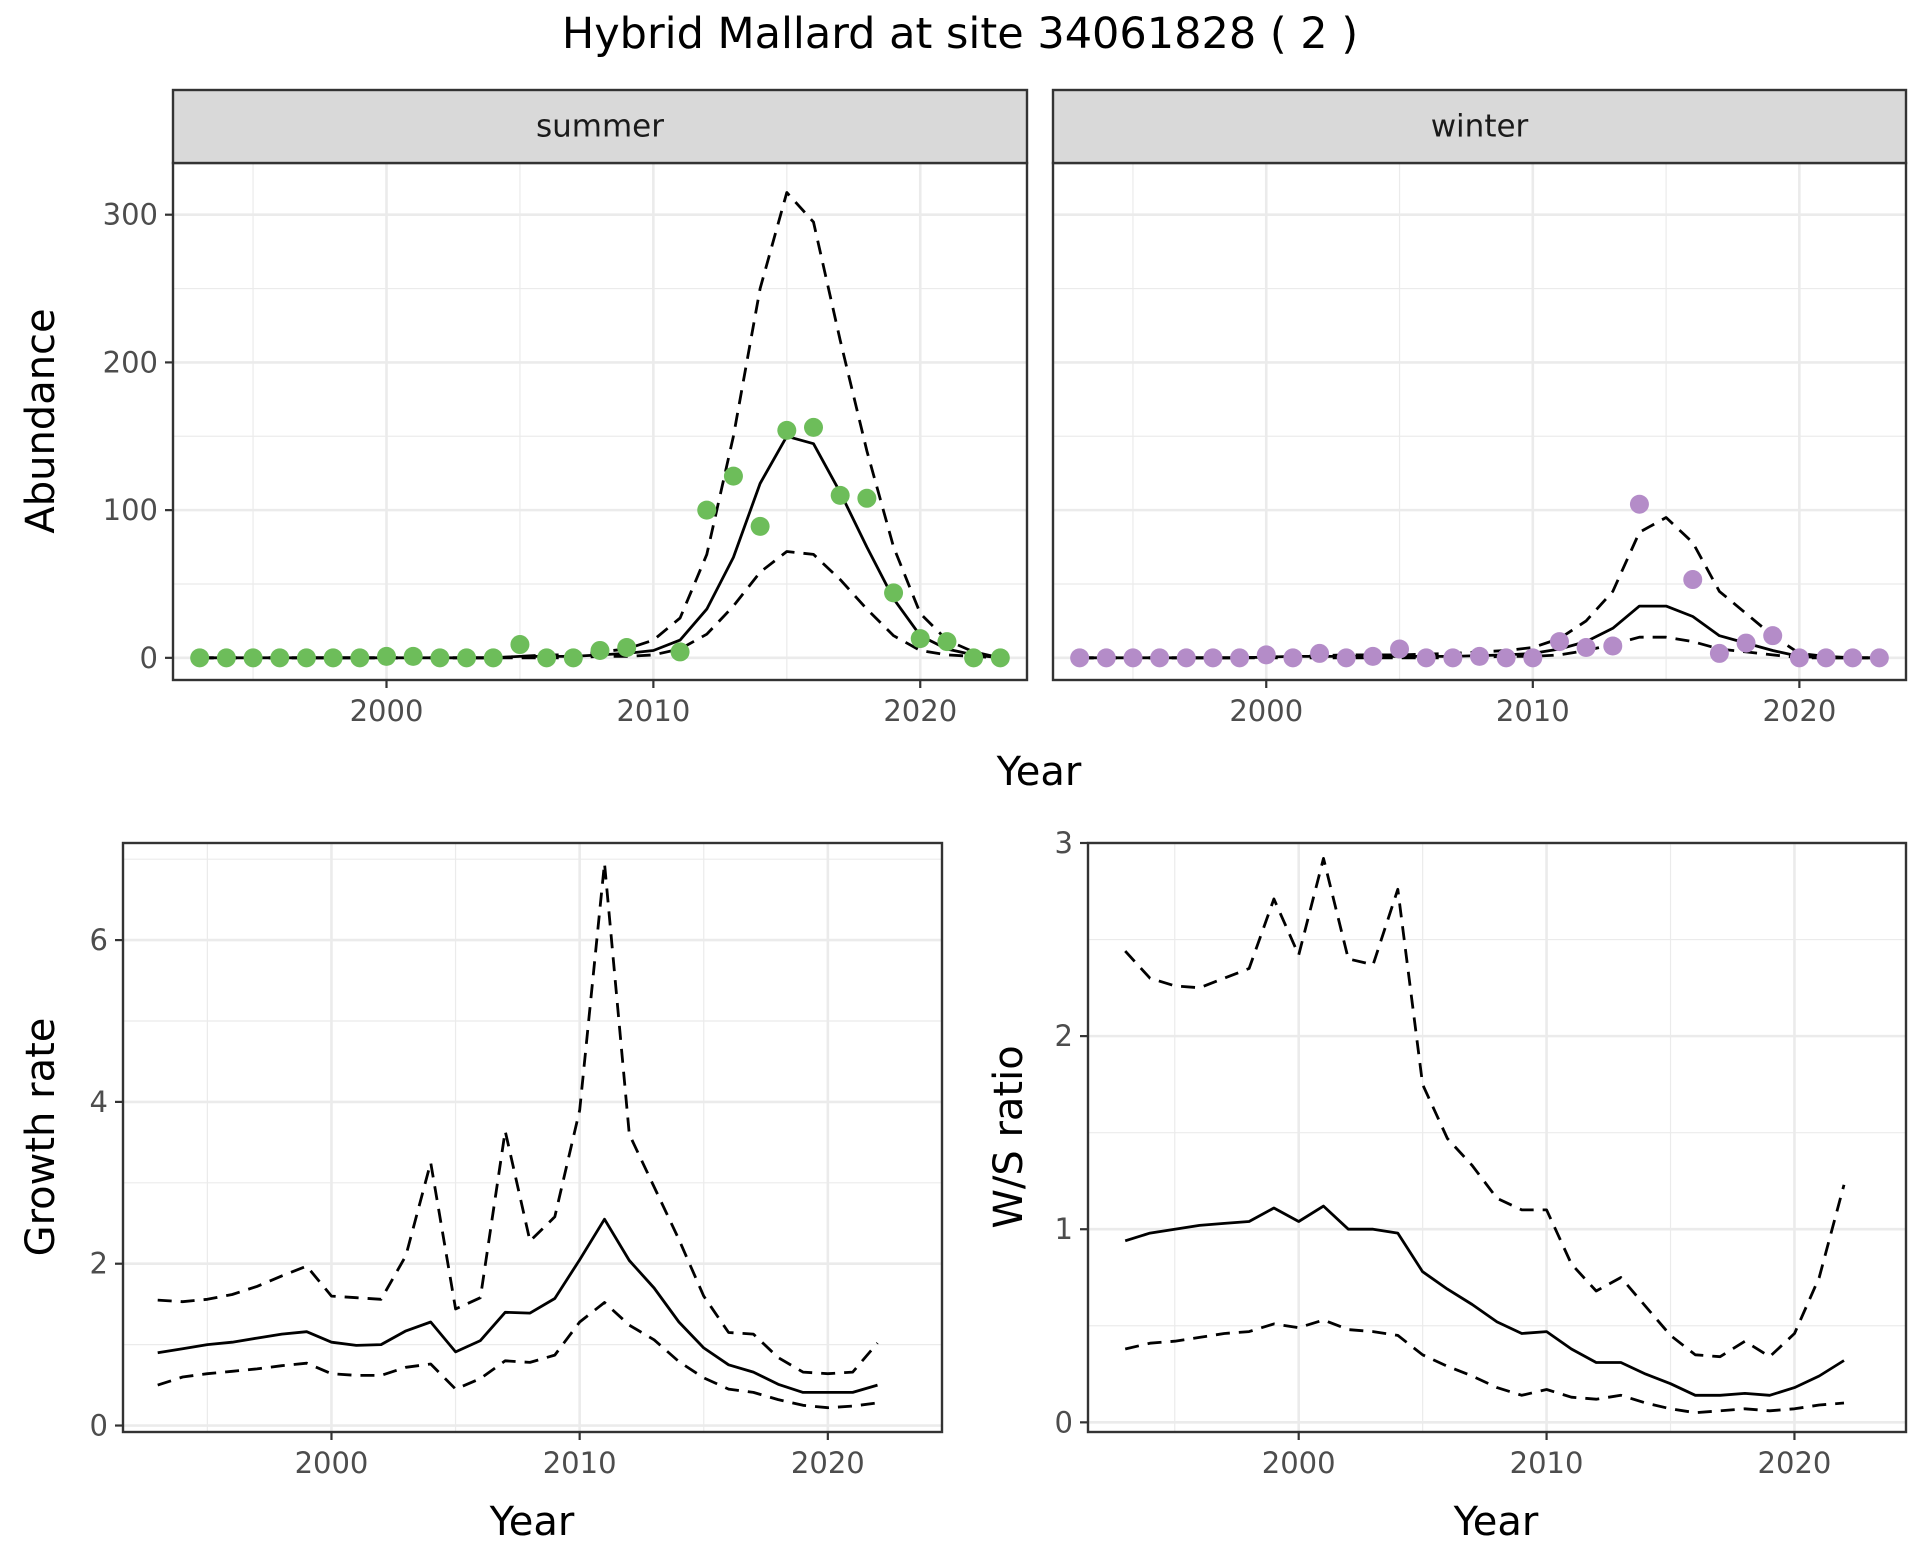 This screenshot has width=1920, height=1560. Describe the element at coordinates (828, 1463) in the screenshot. I see `growth-x-tick-label: 2020` at that location.